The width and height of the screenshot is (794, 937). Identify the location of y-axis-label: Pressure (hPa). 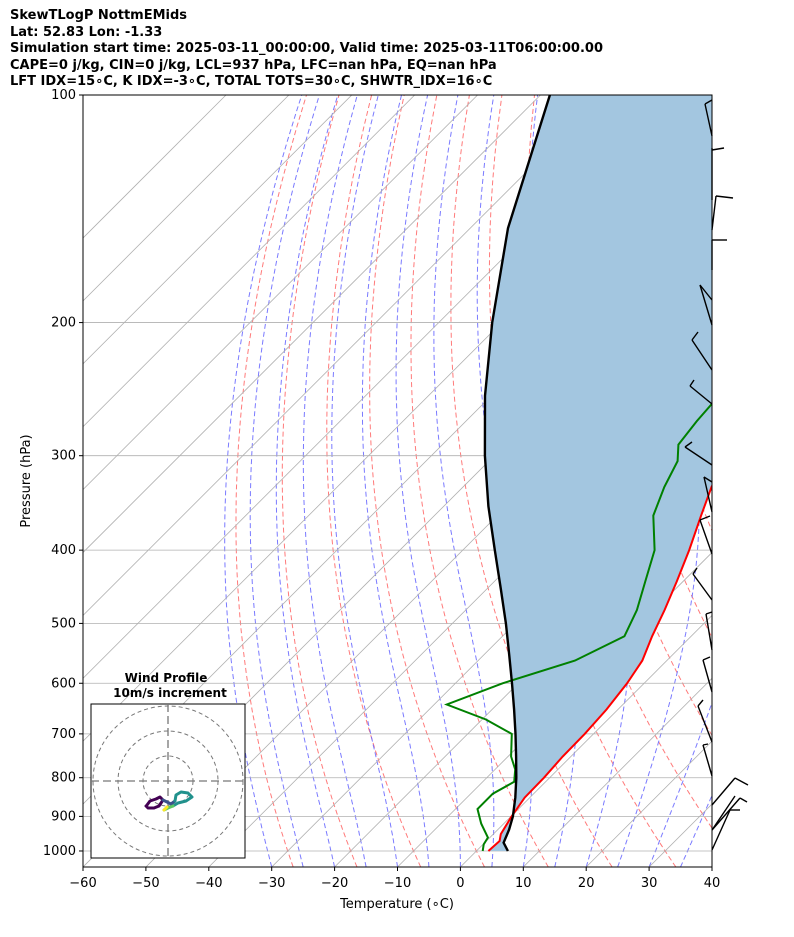
(26, 480).